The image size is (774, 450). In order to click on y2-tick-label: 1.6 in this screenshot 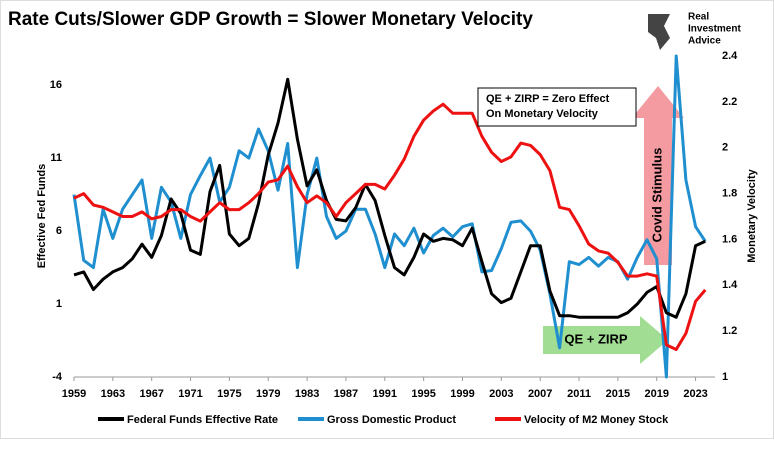, I will do `click(729, 239)`.